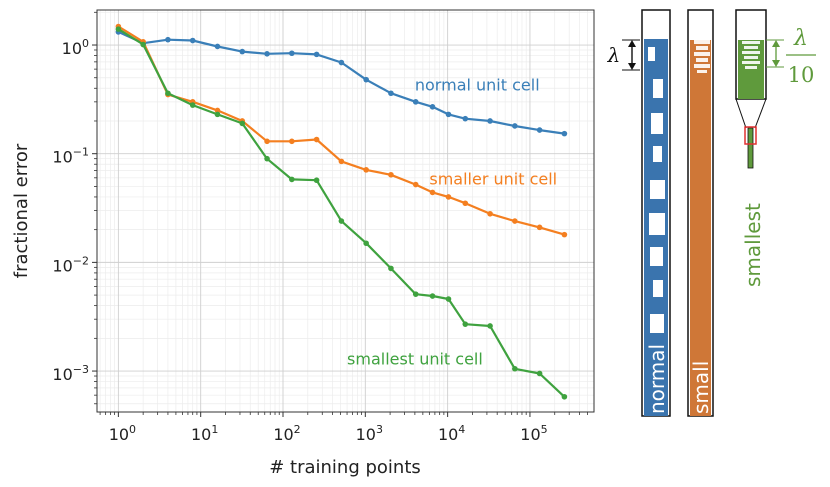  I want to click on x-axis-label: # training points, so click(345, 467).